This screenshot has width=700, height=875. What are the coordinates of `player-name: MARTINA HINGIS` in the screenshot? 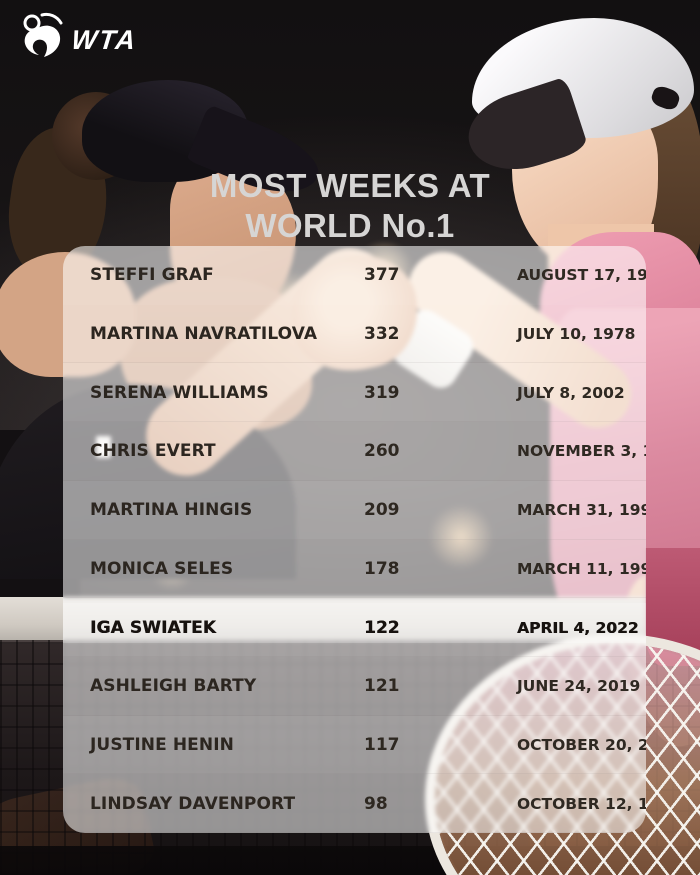 It's located at (171, 510).